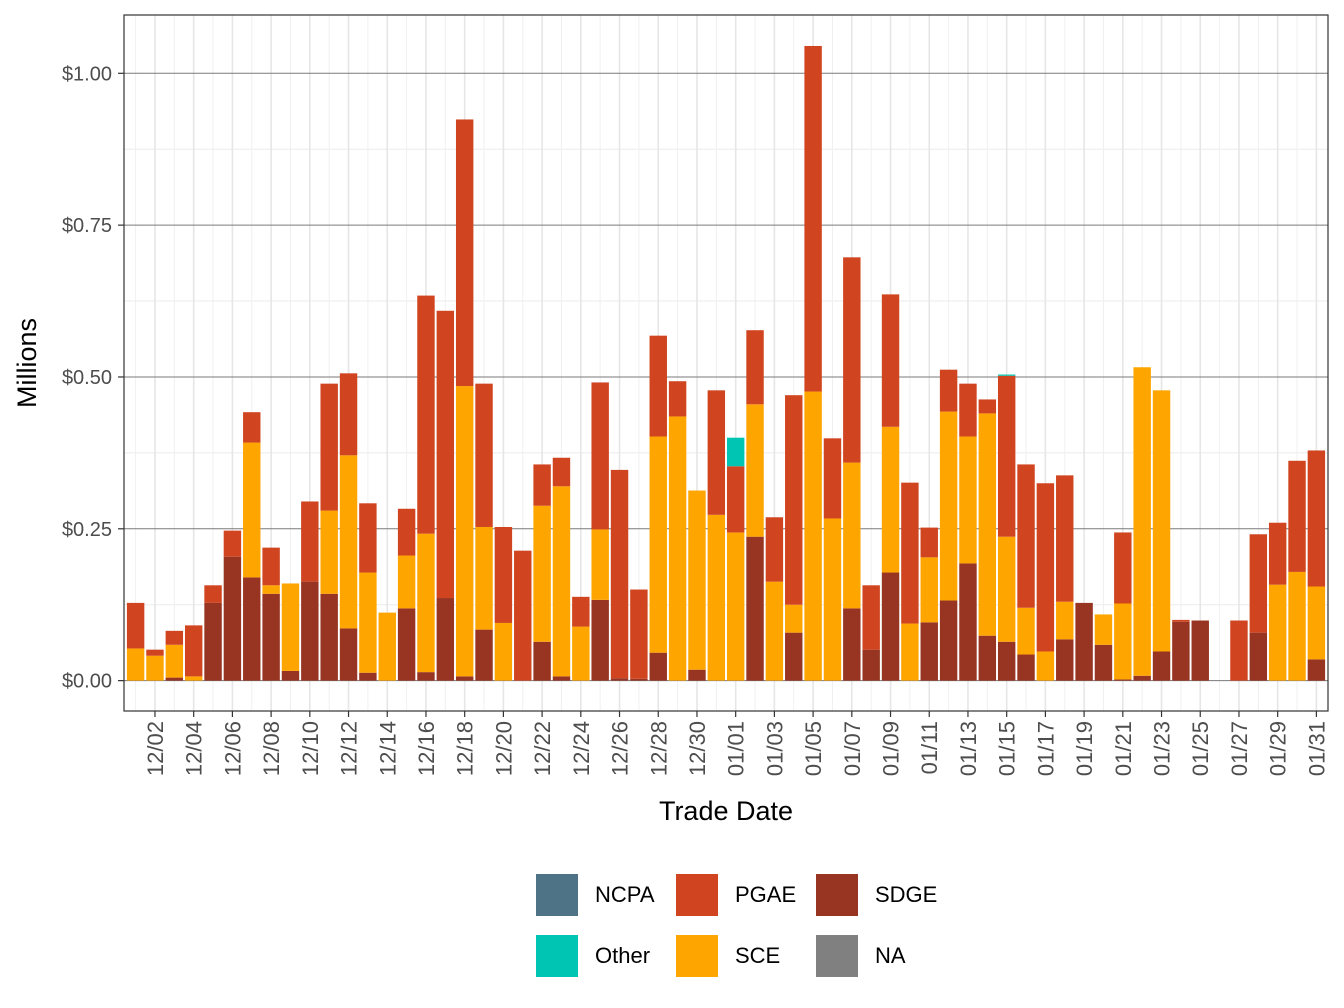 The width and height of the screenshot is (1344, 1008). What do you see at coordinates (890, 955) in the screenshot?
I see `legend-label: NA` at bounding box center [890, 955].